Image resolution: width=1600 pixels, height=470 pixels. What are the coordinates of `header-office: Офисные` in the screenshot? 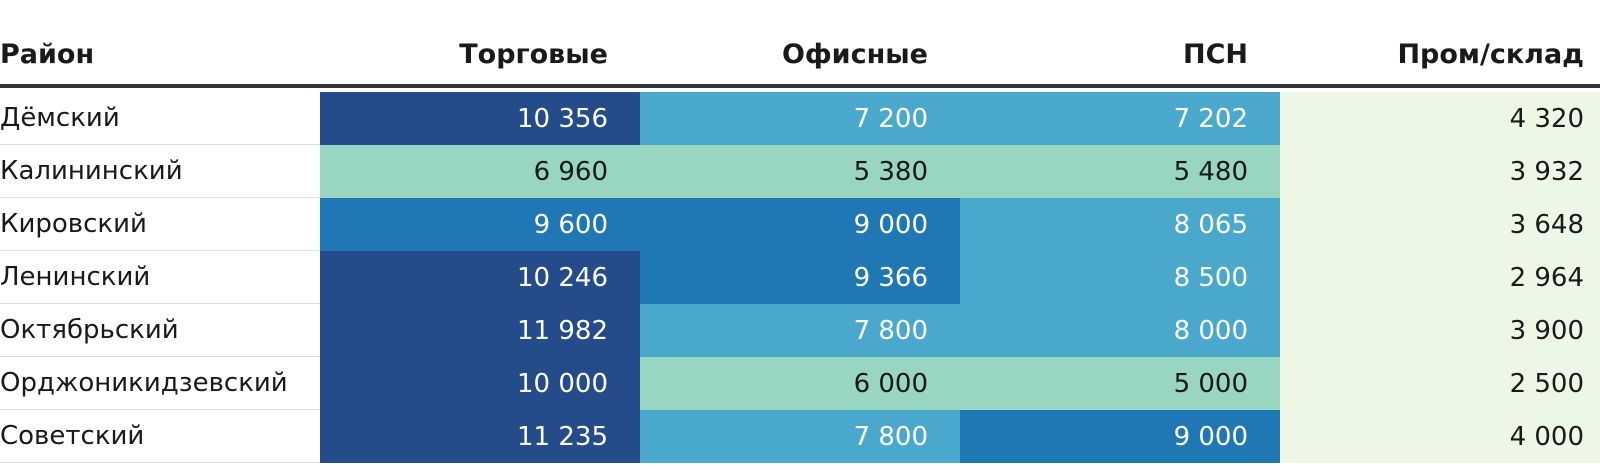 It's located at (854, 54).